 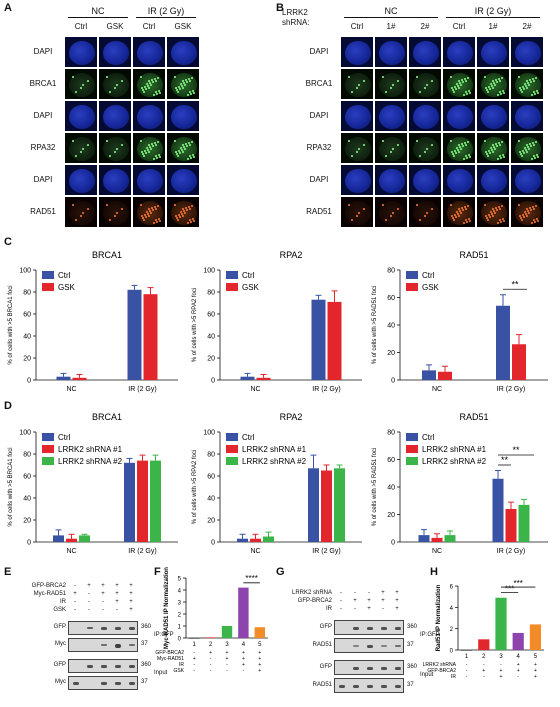 I want to click on x-tick-label: 5, so click(x=260, y=645).